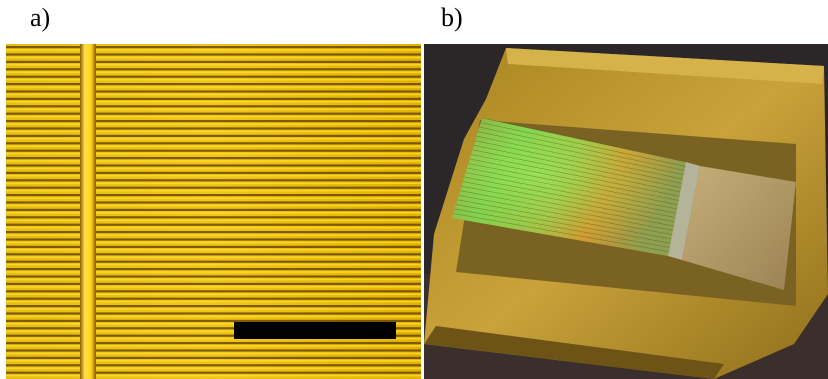 Image resolution: width=828 pixels, height=379 pixels. I want to click on sample-iridescence, so click(569, 187).